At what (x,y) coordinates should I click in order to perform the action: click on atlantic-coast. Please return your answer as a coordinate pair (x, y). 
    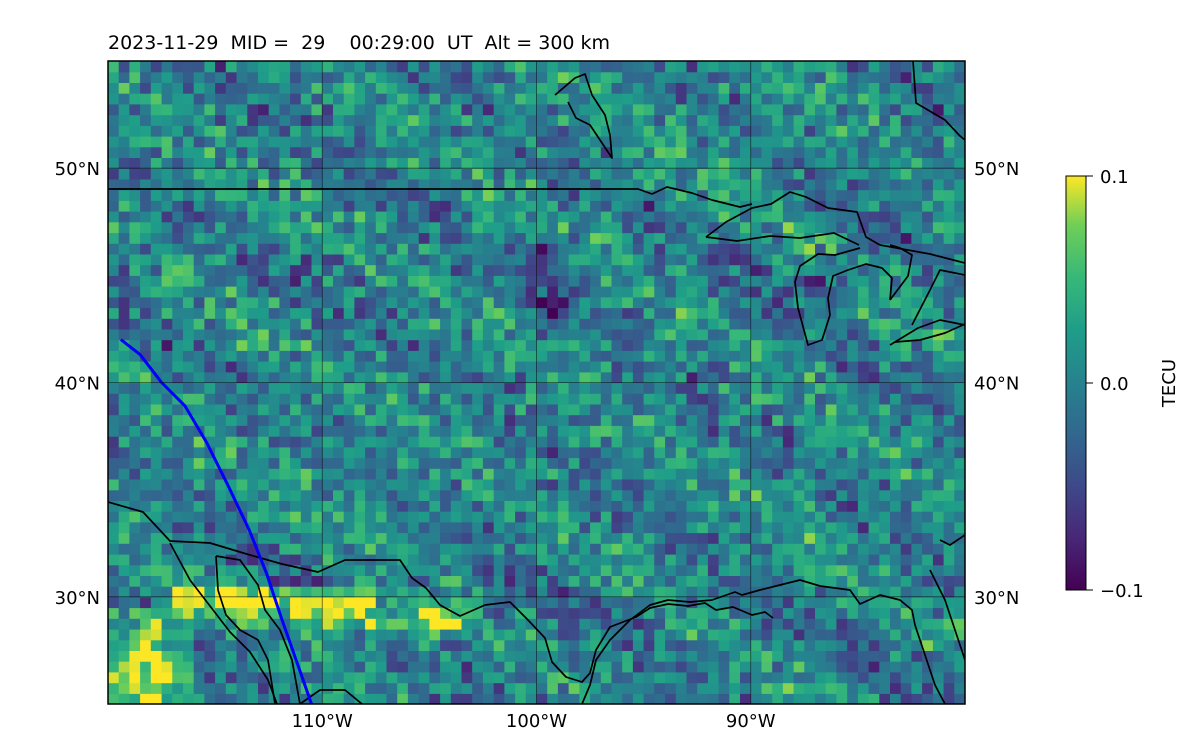
    Looking at the image, I should click on (952, 540).